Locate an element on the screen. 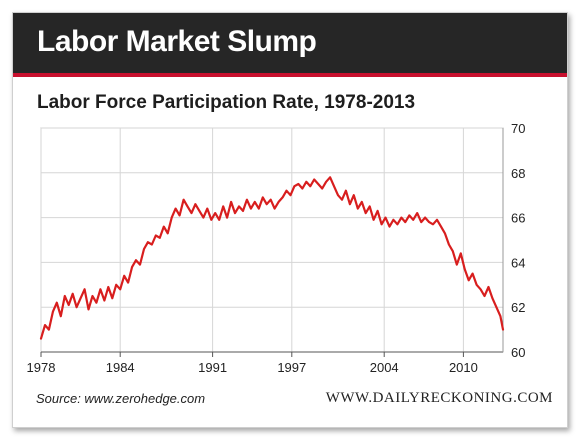 Image resolution: width=580 pixels, height=442 pixels. y-tick-label: 60 is located at coordinates (518, 352).